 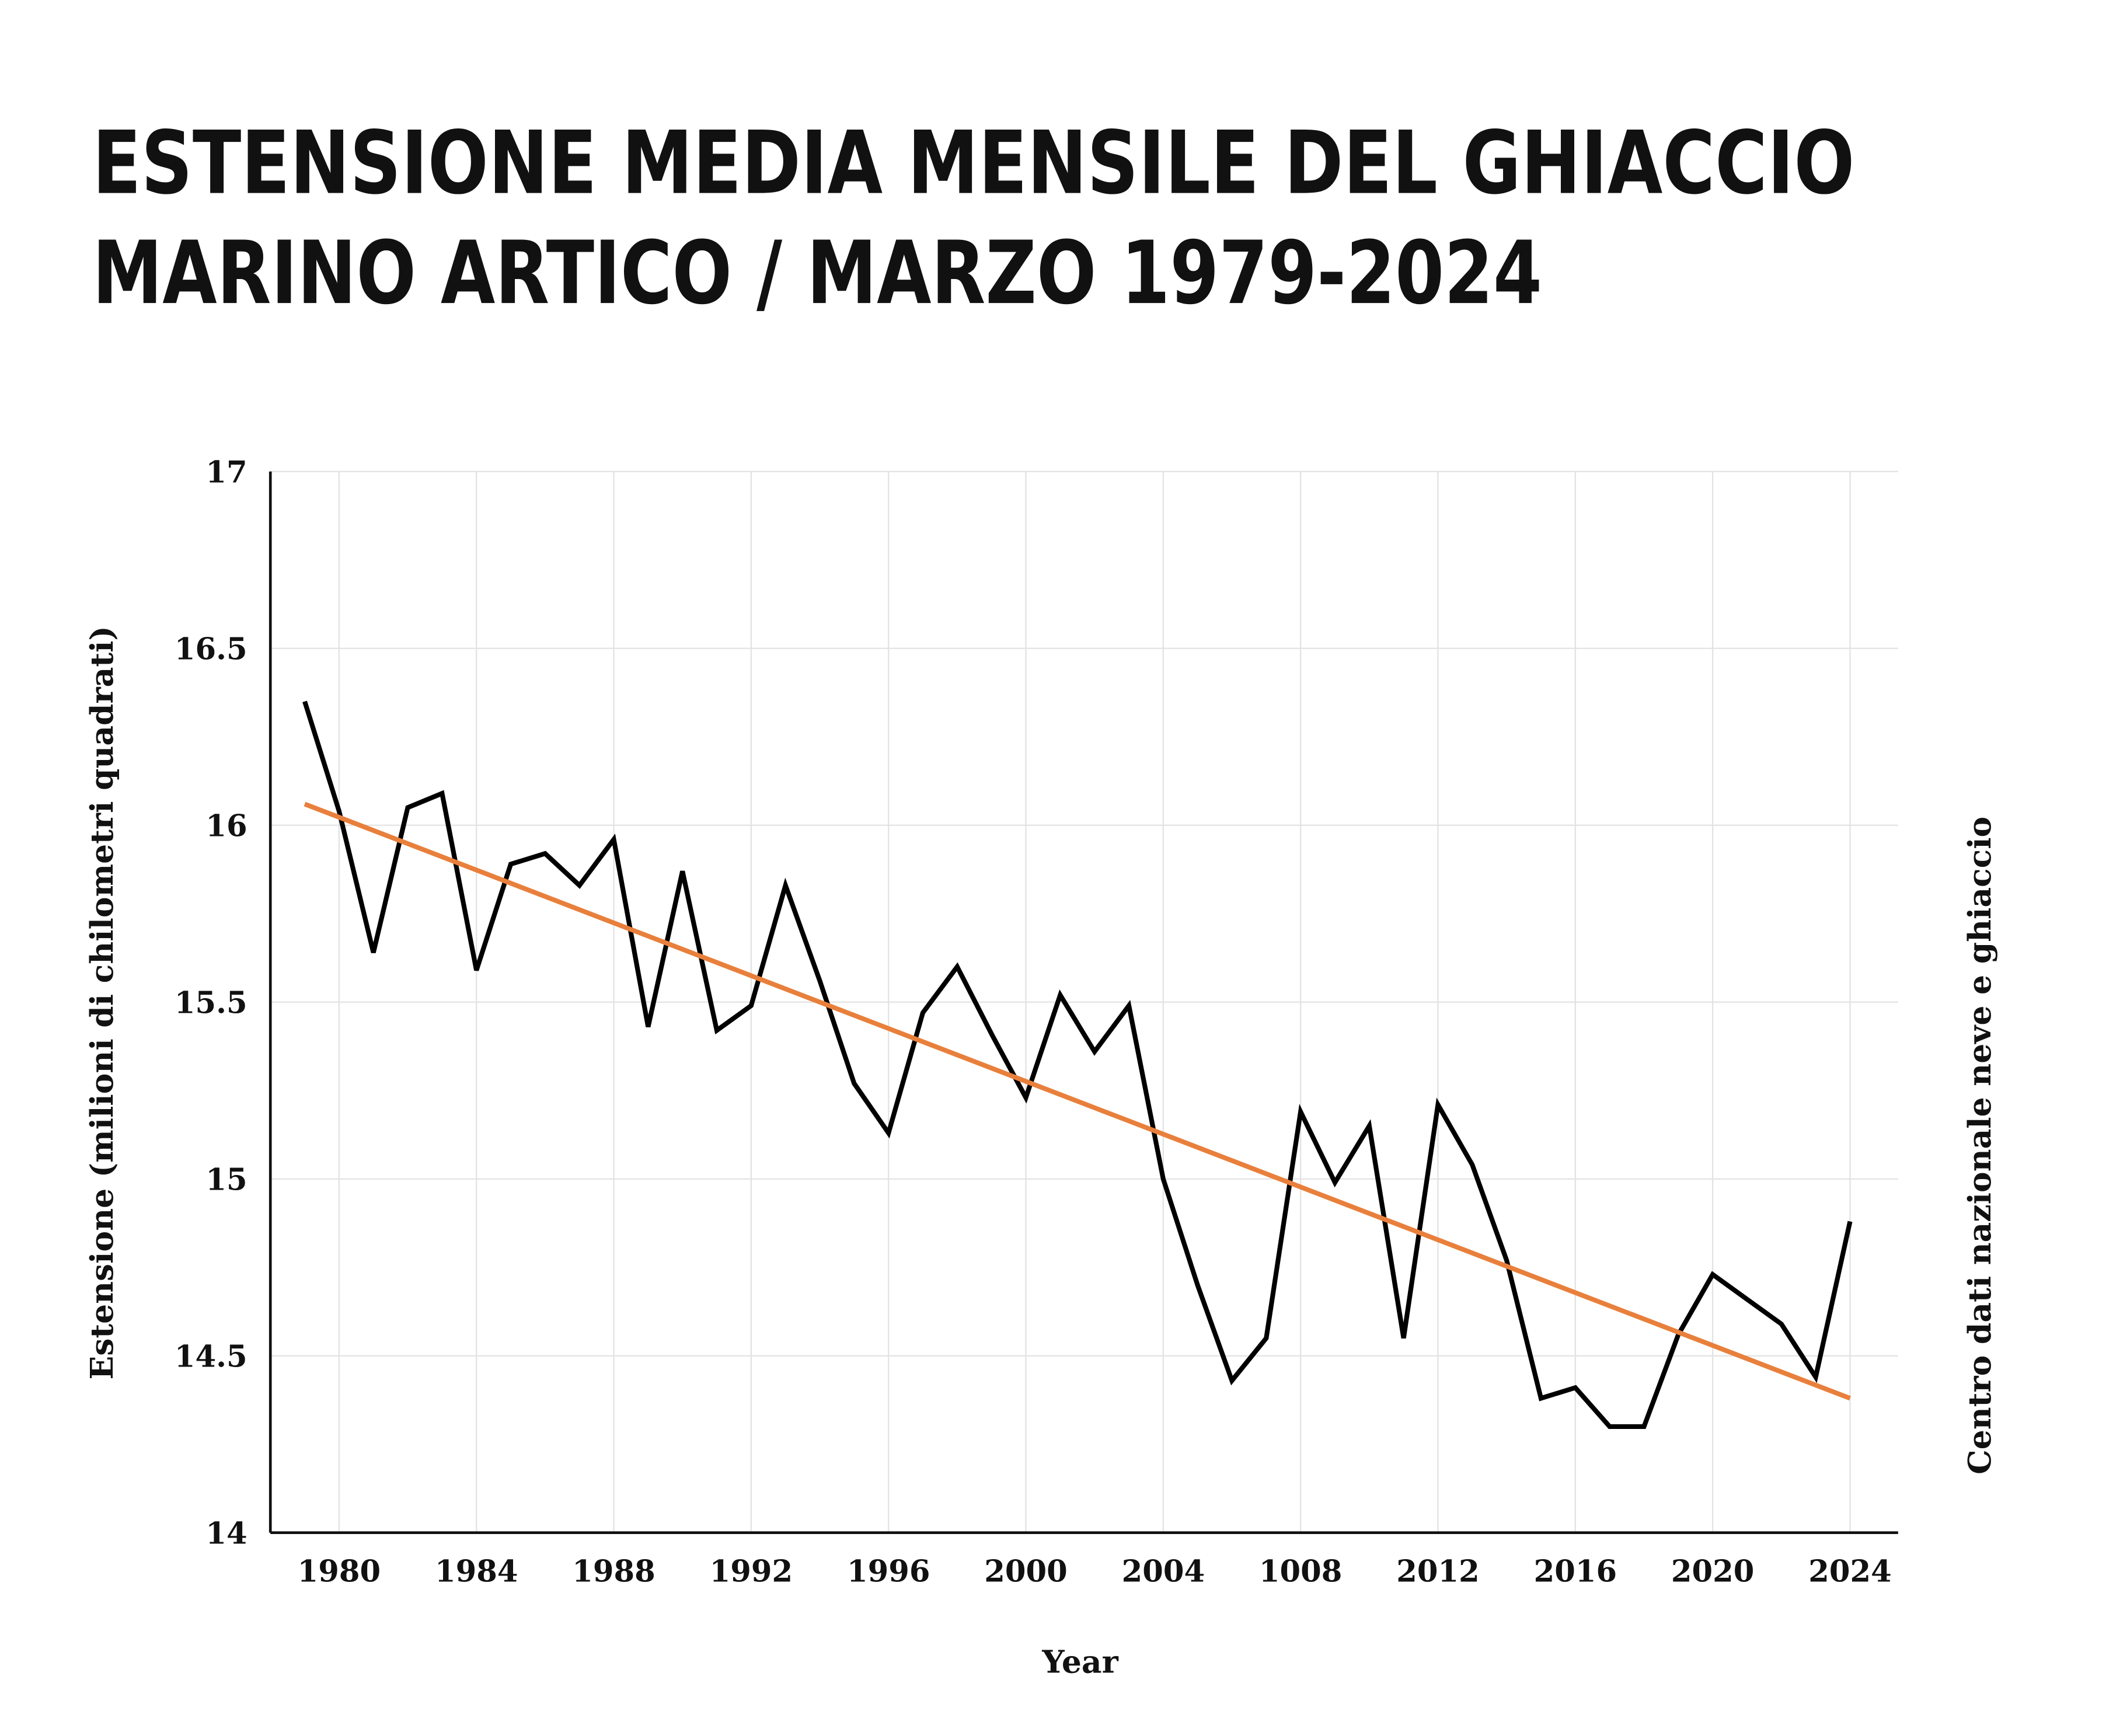 I want to click on y-tick-label: 16, so click(x=226, y=825).